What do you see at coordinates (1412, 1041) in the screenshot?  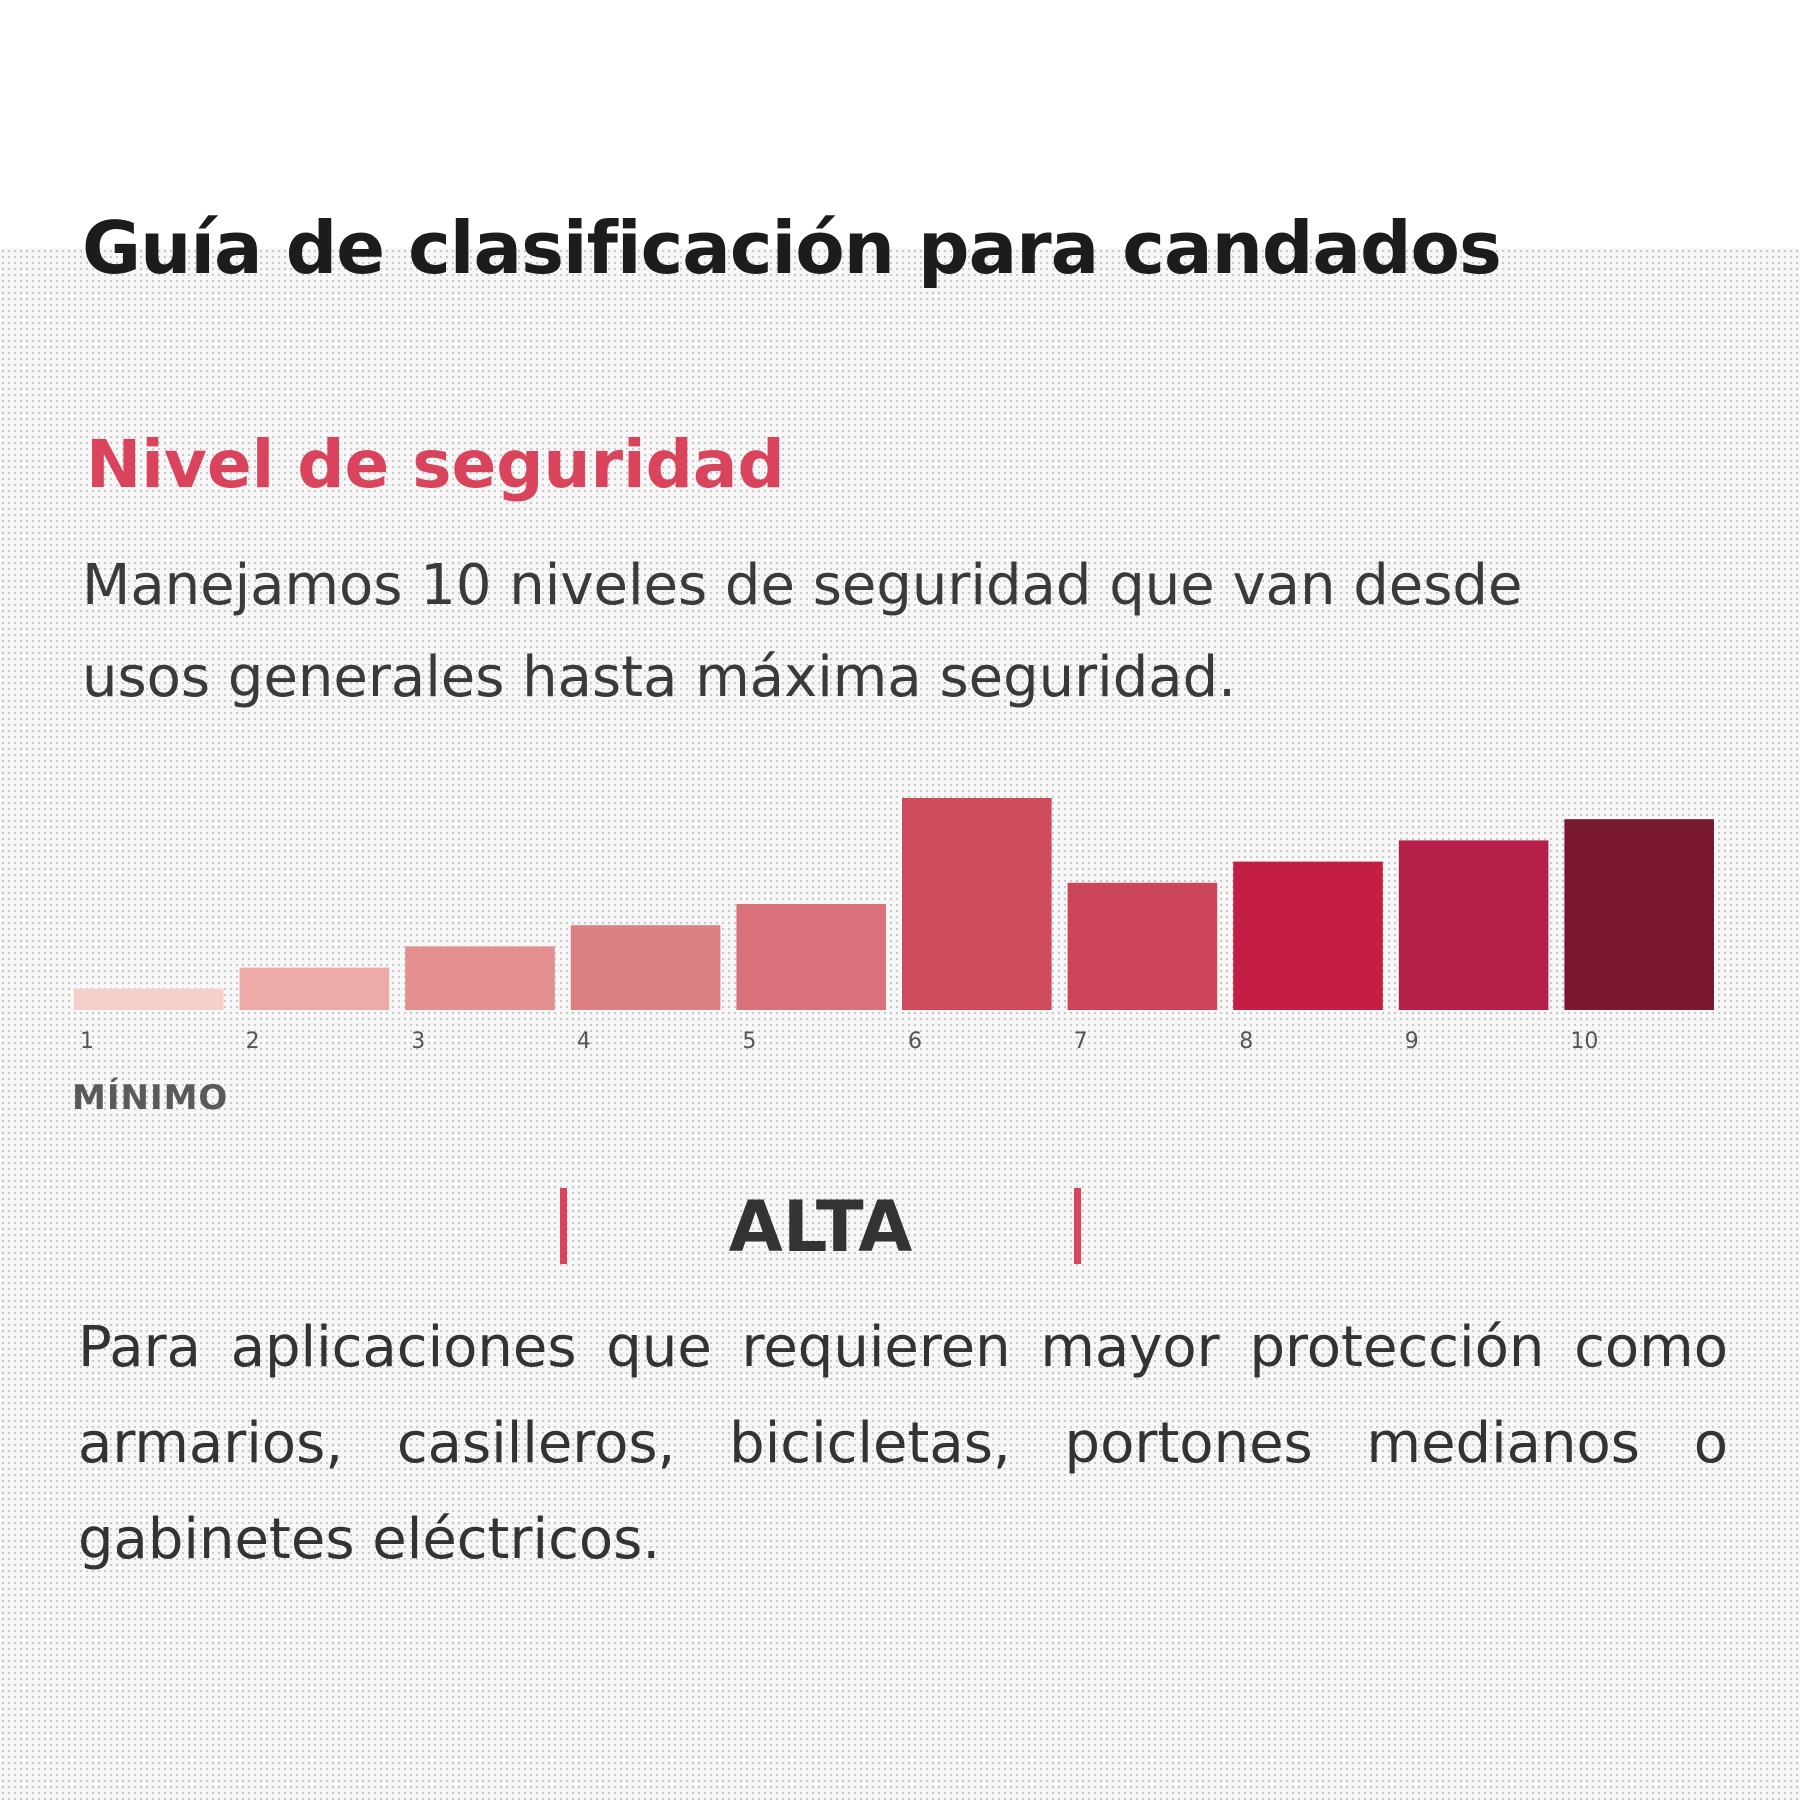 I see `tick-label-9: 9` at bounding box center [1412, 1041].